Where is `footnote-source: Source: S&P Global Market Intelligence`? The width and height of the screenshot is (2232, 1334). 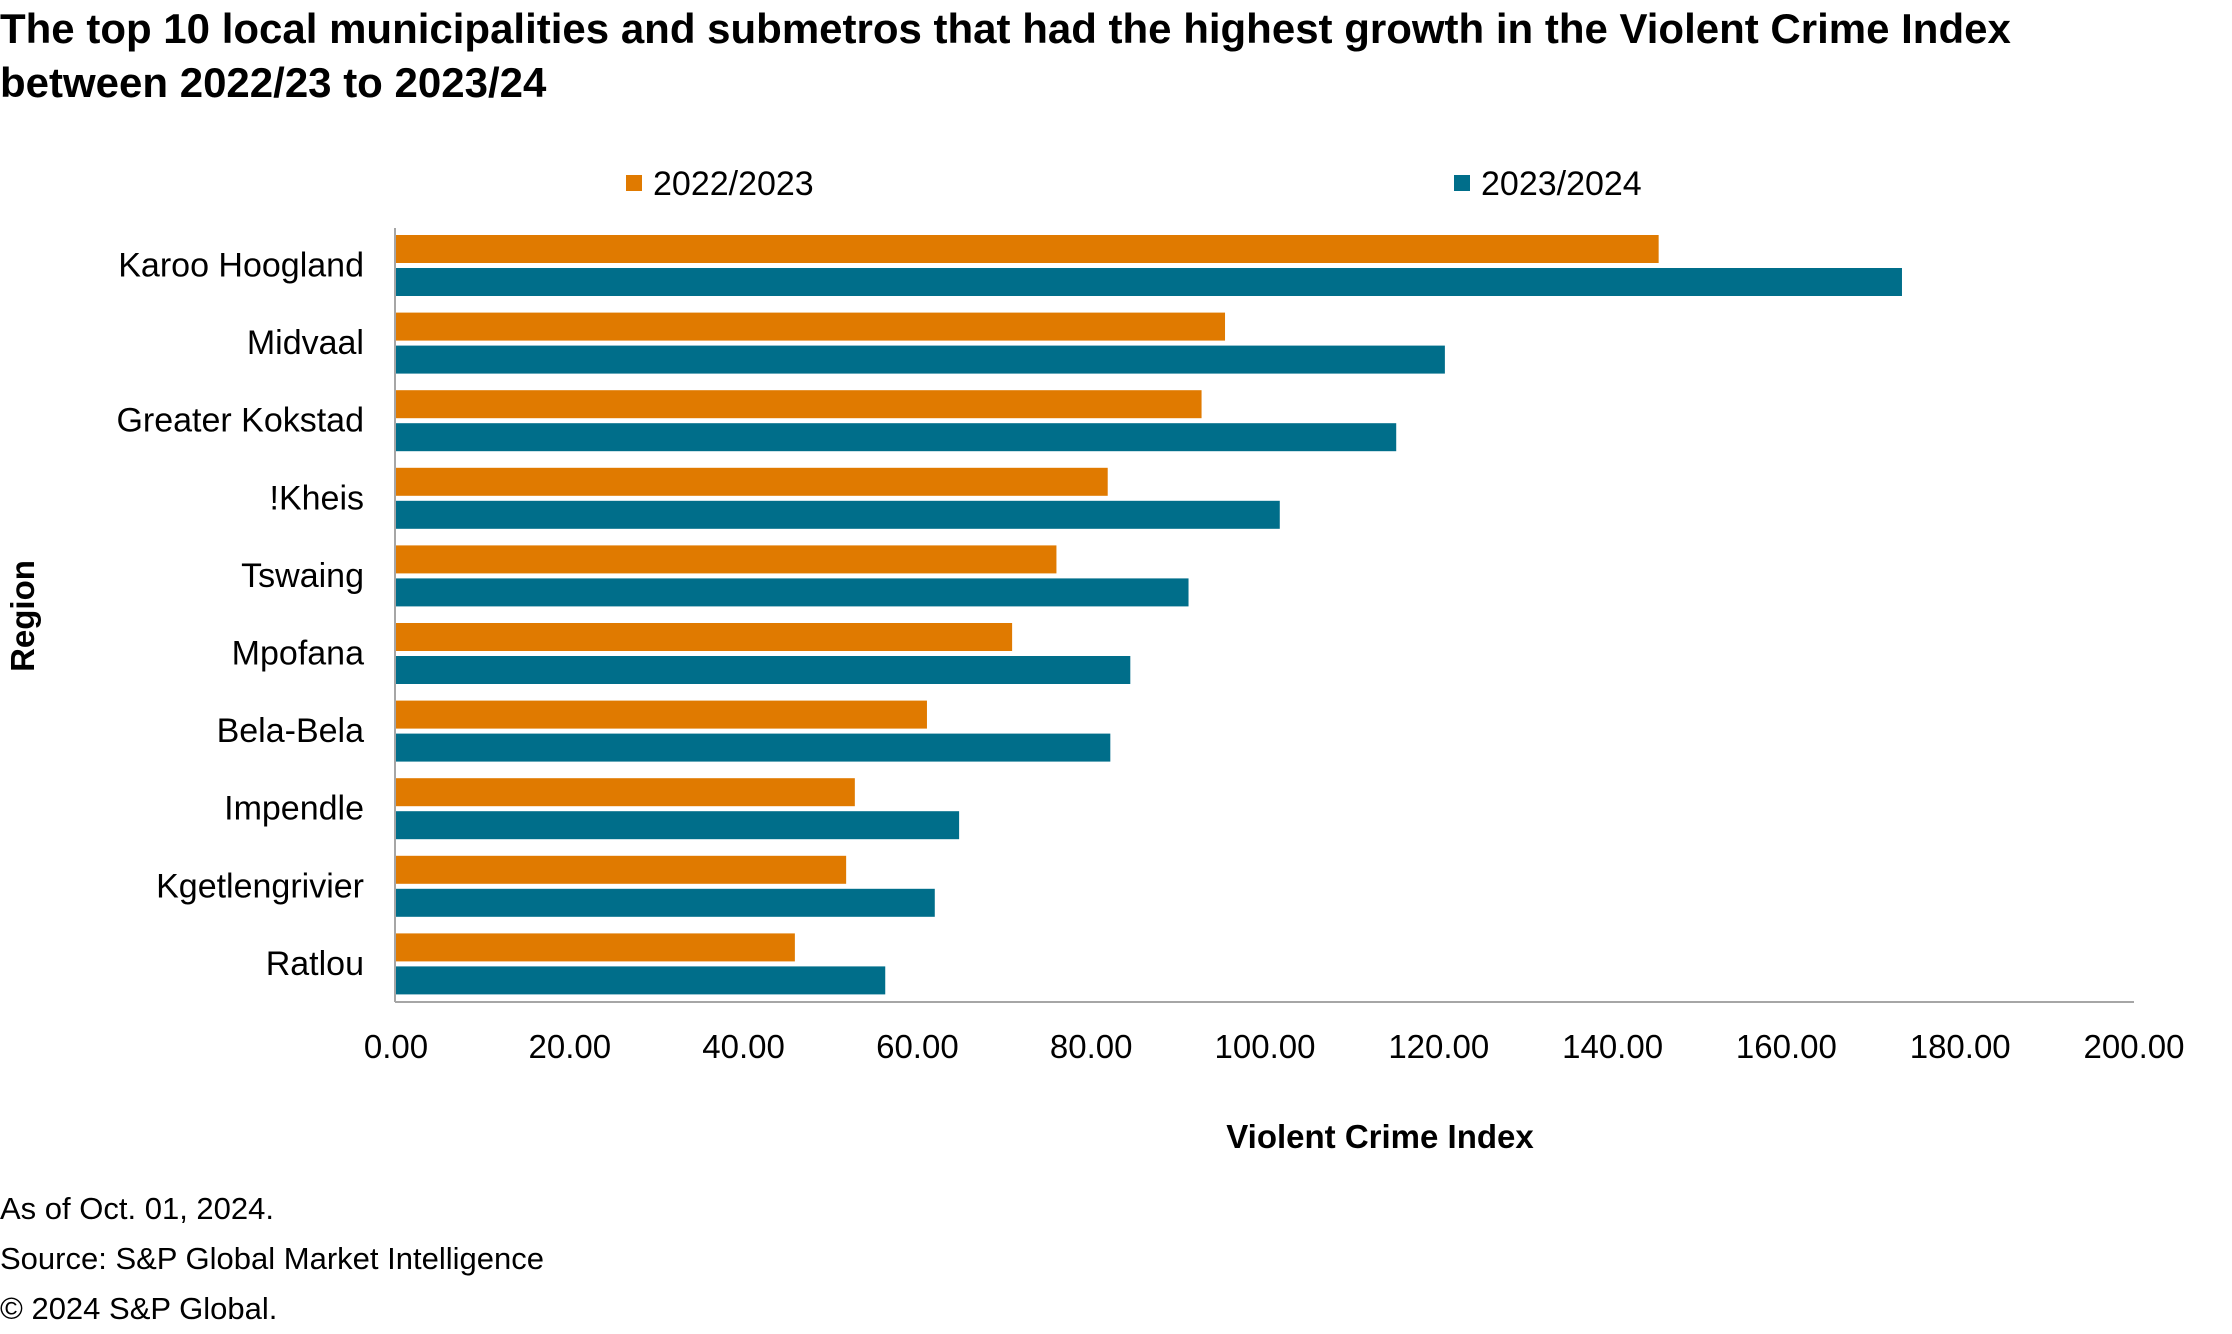
footnote-source: Source: S&P Global Market Intelligence is located at coordinates (272, 1258).